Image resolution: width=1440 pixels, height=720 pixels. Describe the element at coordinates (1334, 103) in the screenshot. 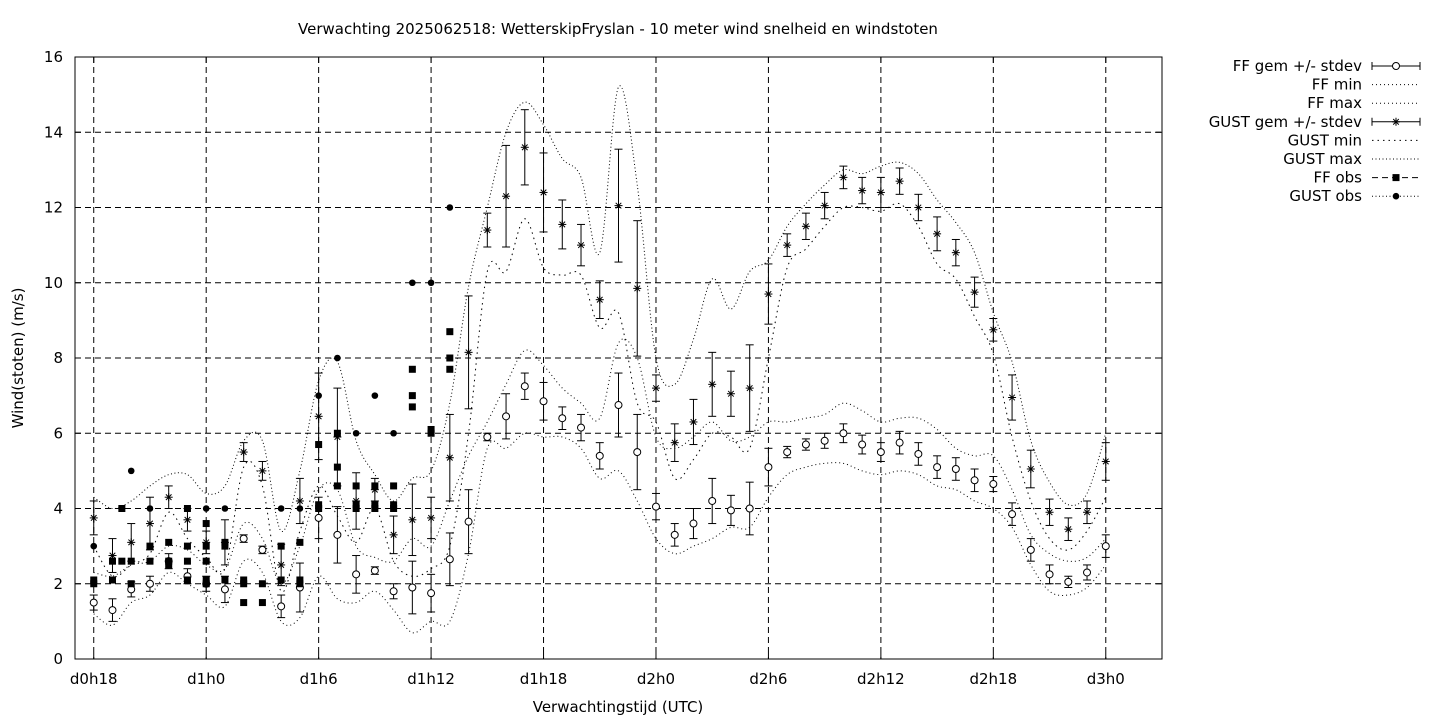

I see `legend-label: FF max` at that location.